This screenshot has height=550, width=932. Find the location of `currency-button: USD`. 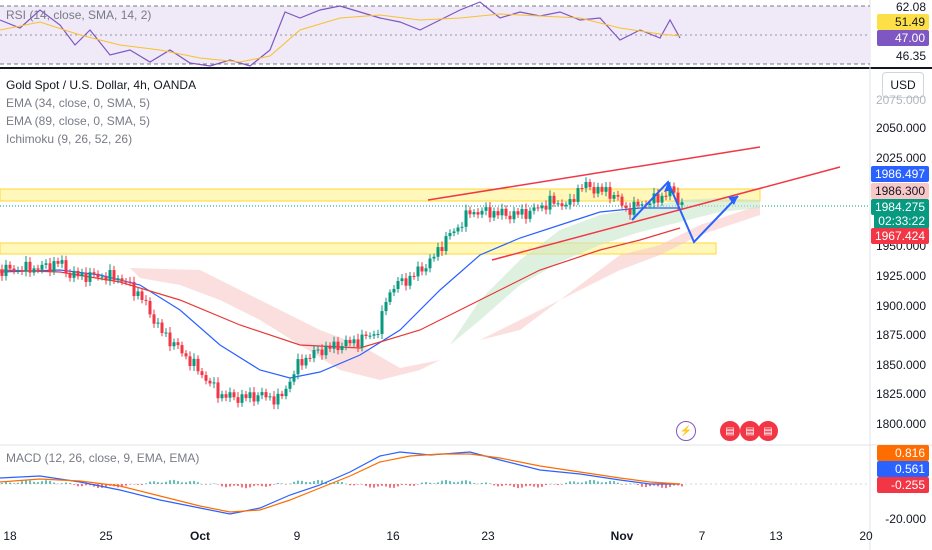

currency-button: USD is located at coordinates (903, 85).